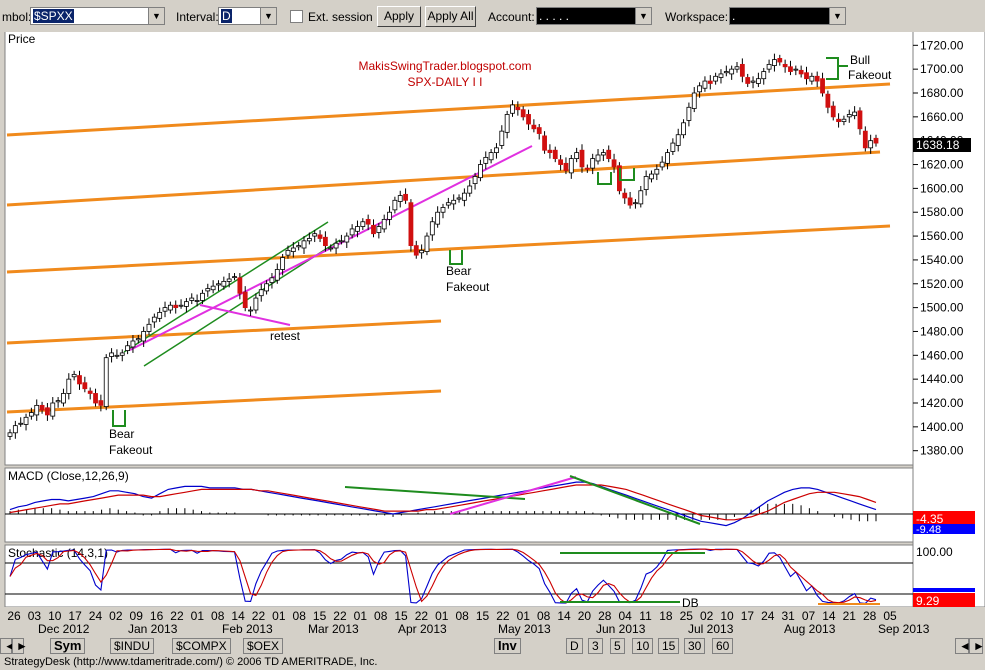  Describe the element at coordinates (870, 75) in the screenshot. I see `bull-fakeout-label: Fakeout` at that location.